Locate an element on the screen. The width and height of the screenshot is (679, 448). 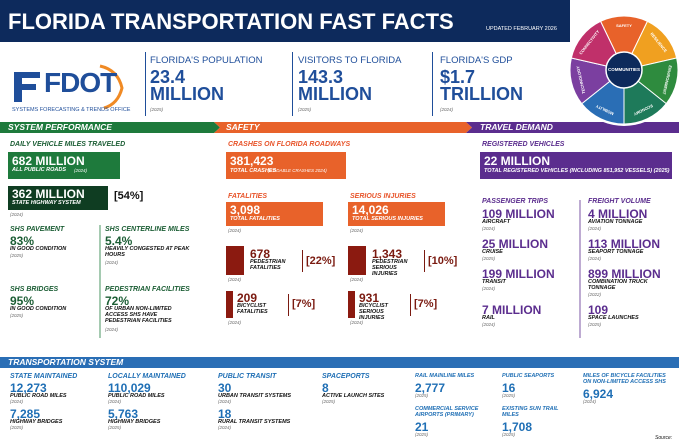
text: 16 is located at coordinates (509, 388).